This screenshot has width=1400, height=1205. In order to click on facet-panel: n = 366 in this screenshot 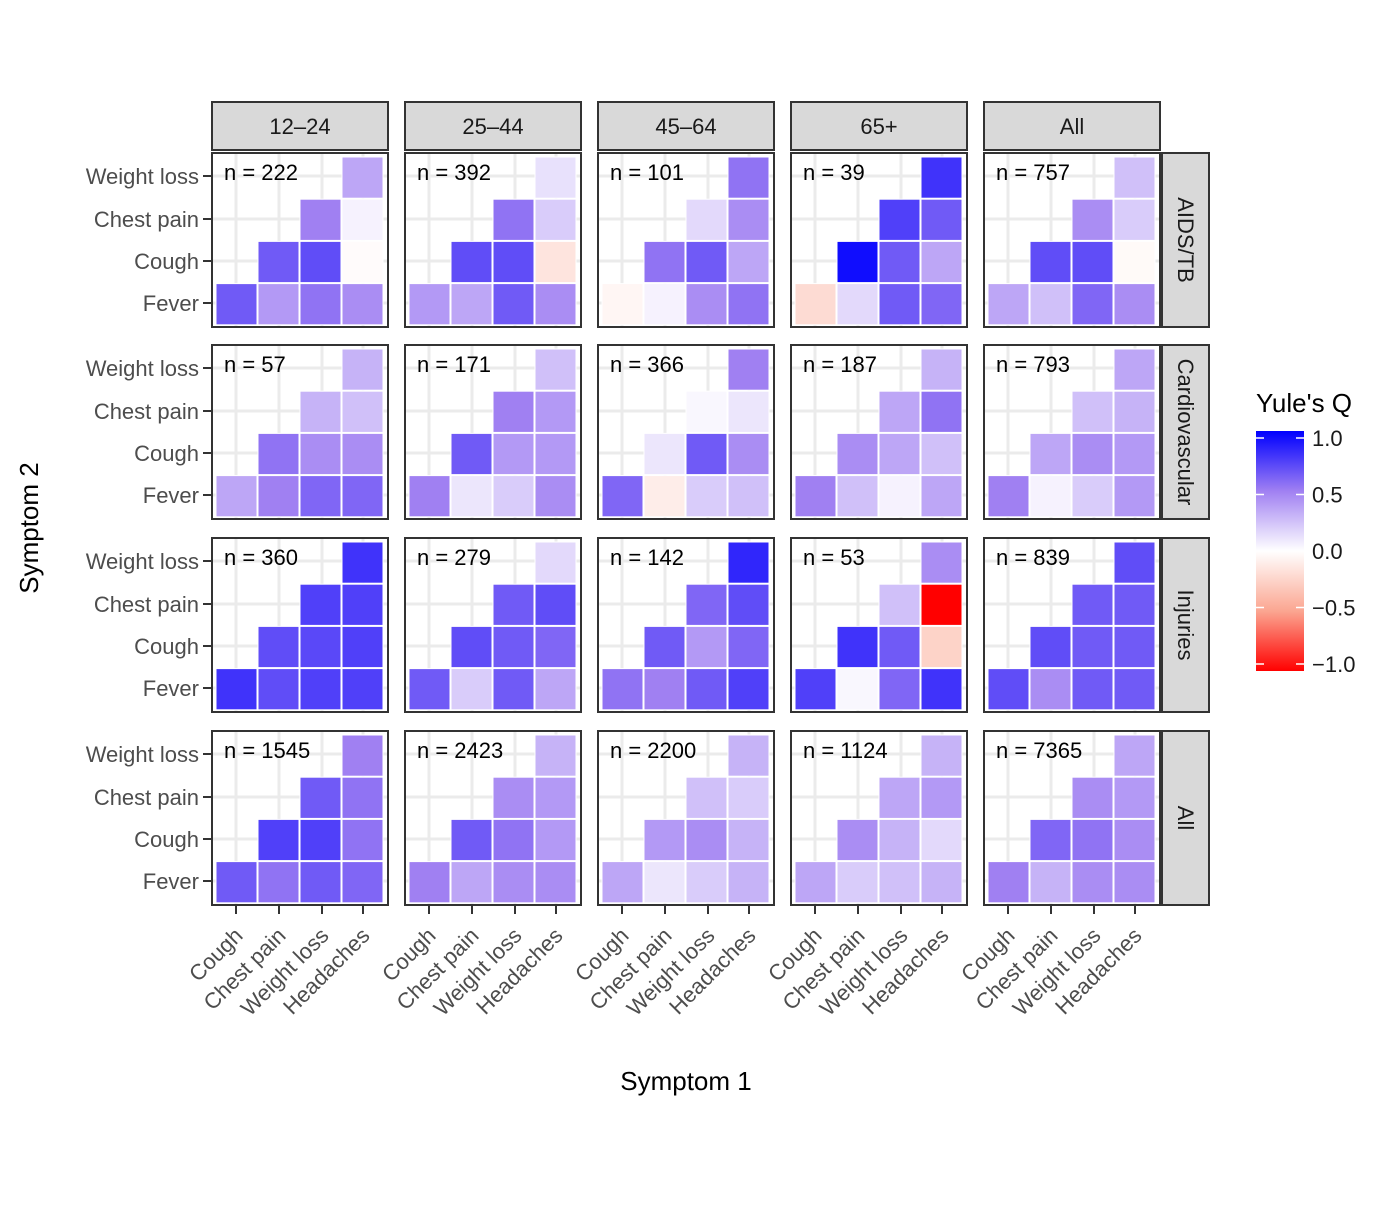, I will do `click(686, 432)`.